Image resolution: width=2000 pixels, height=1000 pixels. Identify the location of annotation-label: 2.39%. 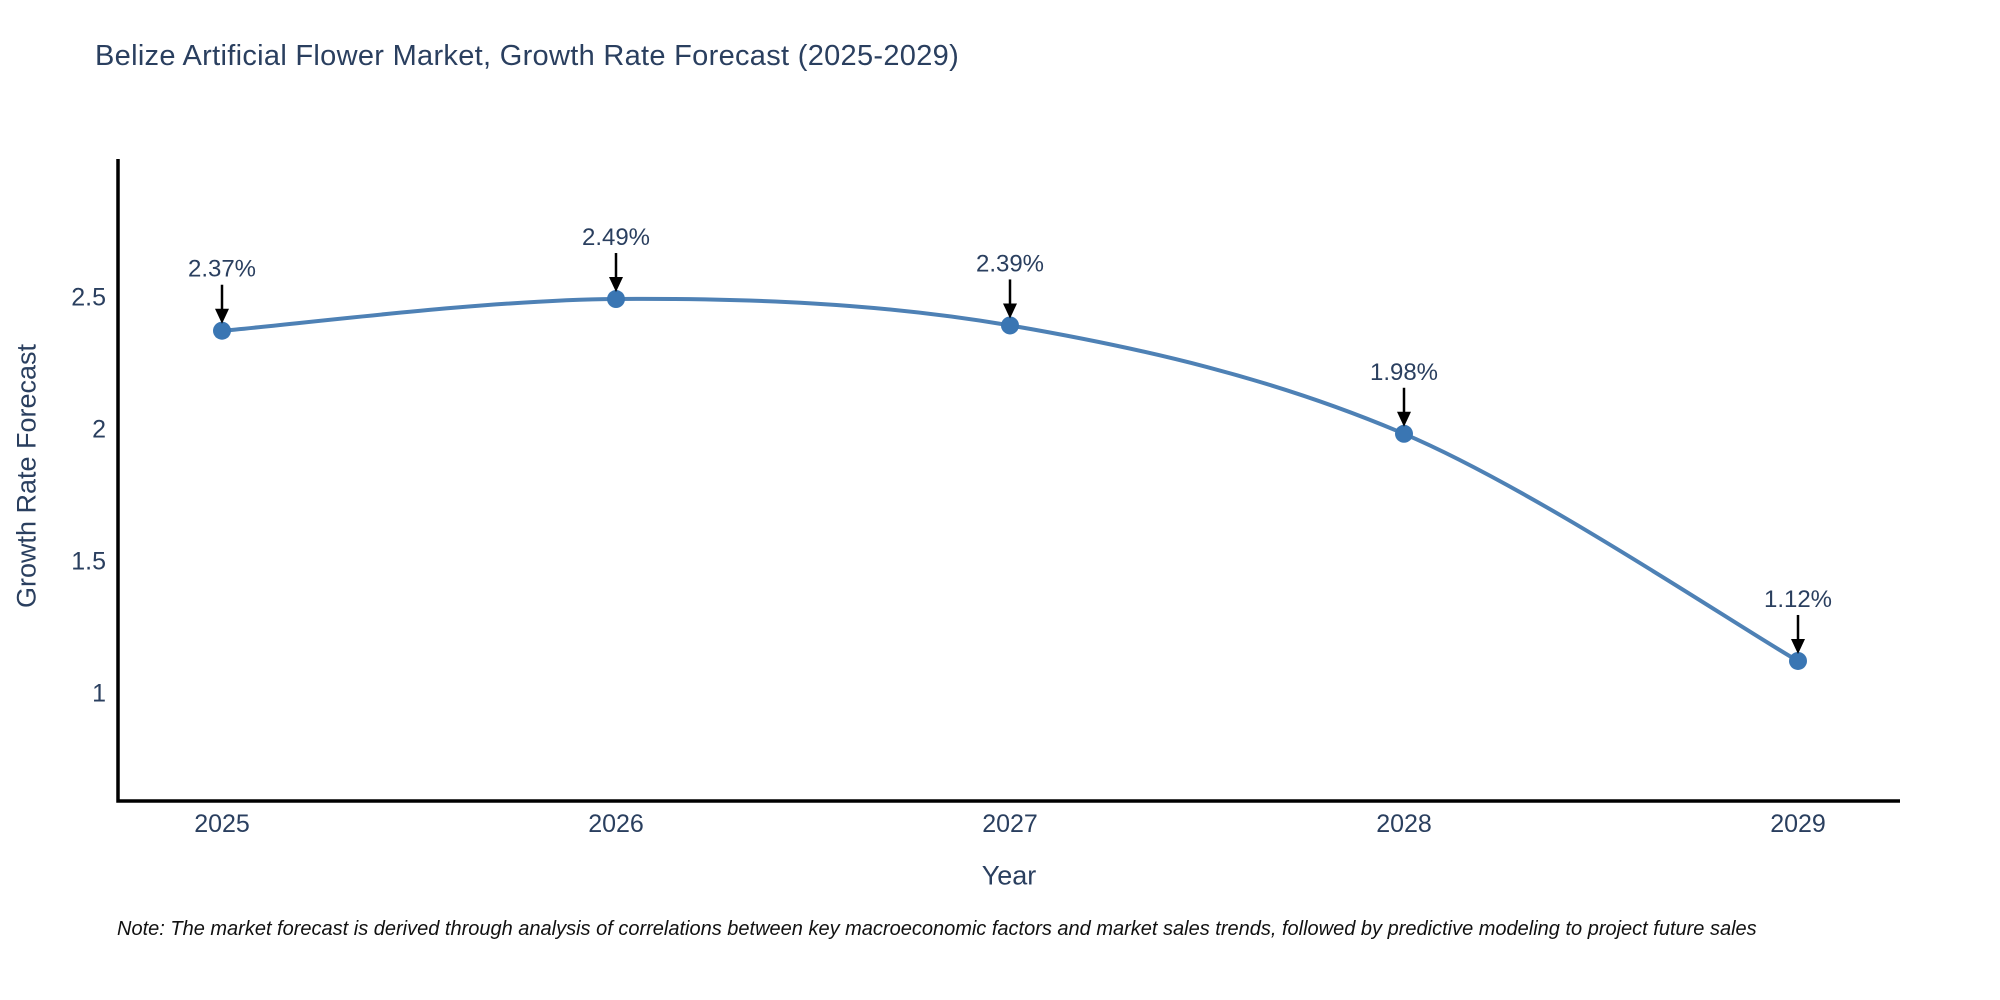
(1010, 263).